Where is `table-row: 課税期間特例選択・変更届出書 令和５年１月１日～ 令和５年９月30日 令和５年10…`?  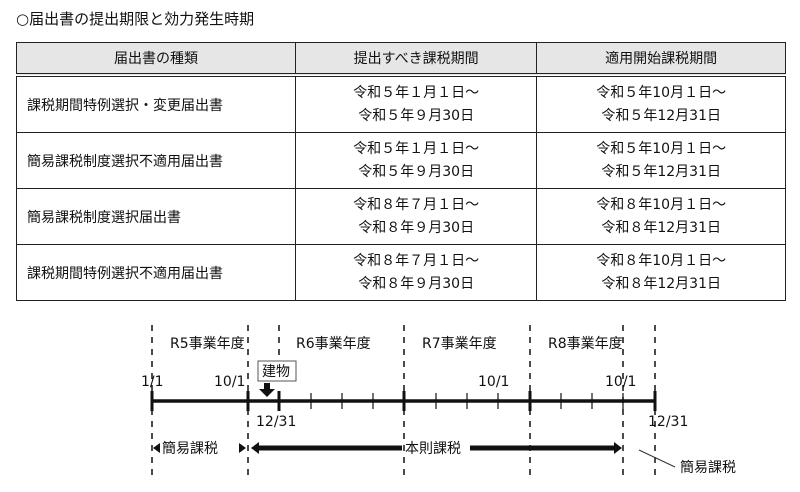
table-row: 課税期間特例選択・変更届出書 令和５年１月１日～ 令和５年９月30日 令和５年10… is located at coordinates (401, 103).